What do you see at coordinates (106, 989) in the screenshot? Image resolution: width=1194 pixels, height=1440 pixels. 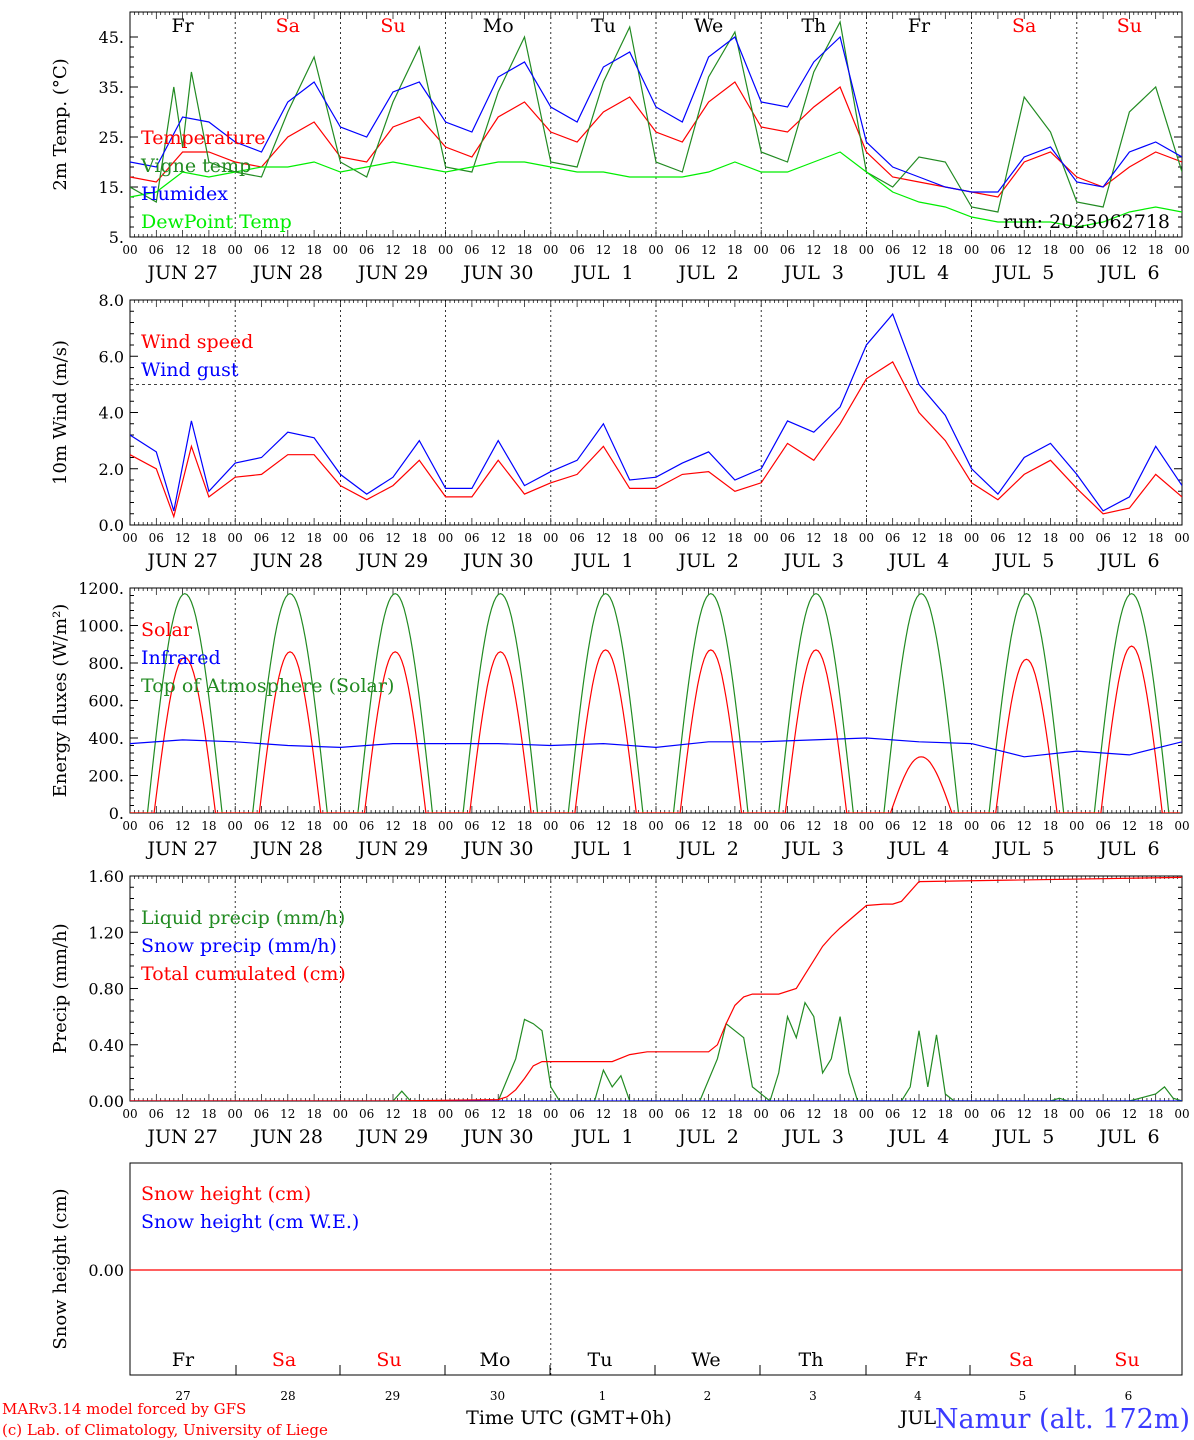 I see `y-tick-label: 0.80` at bounding box center [106, 989].